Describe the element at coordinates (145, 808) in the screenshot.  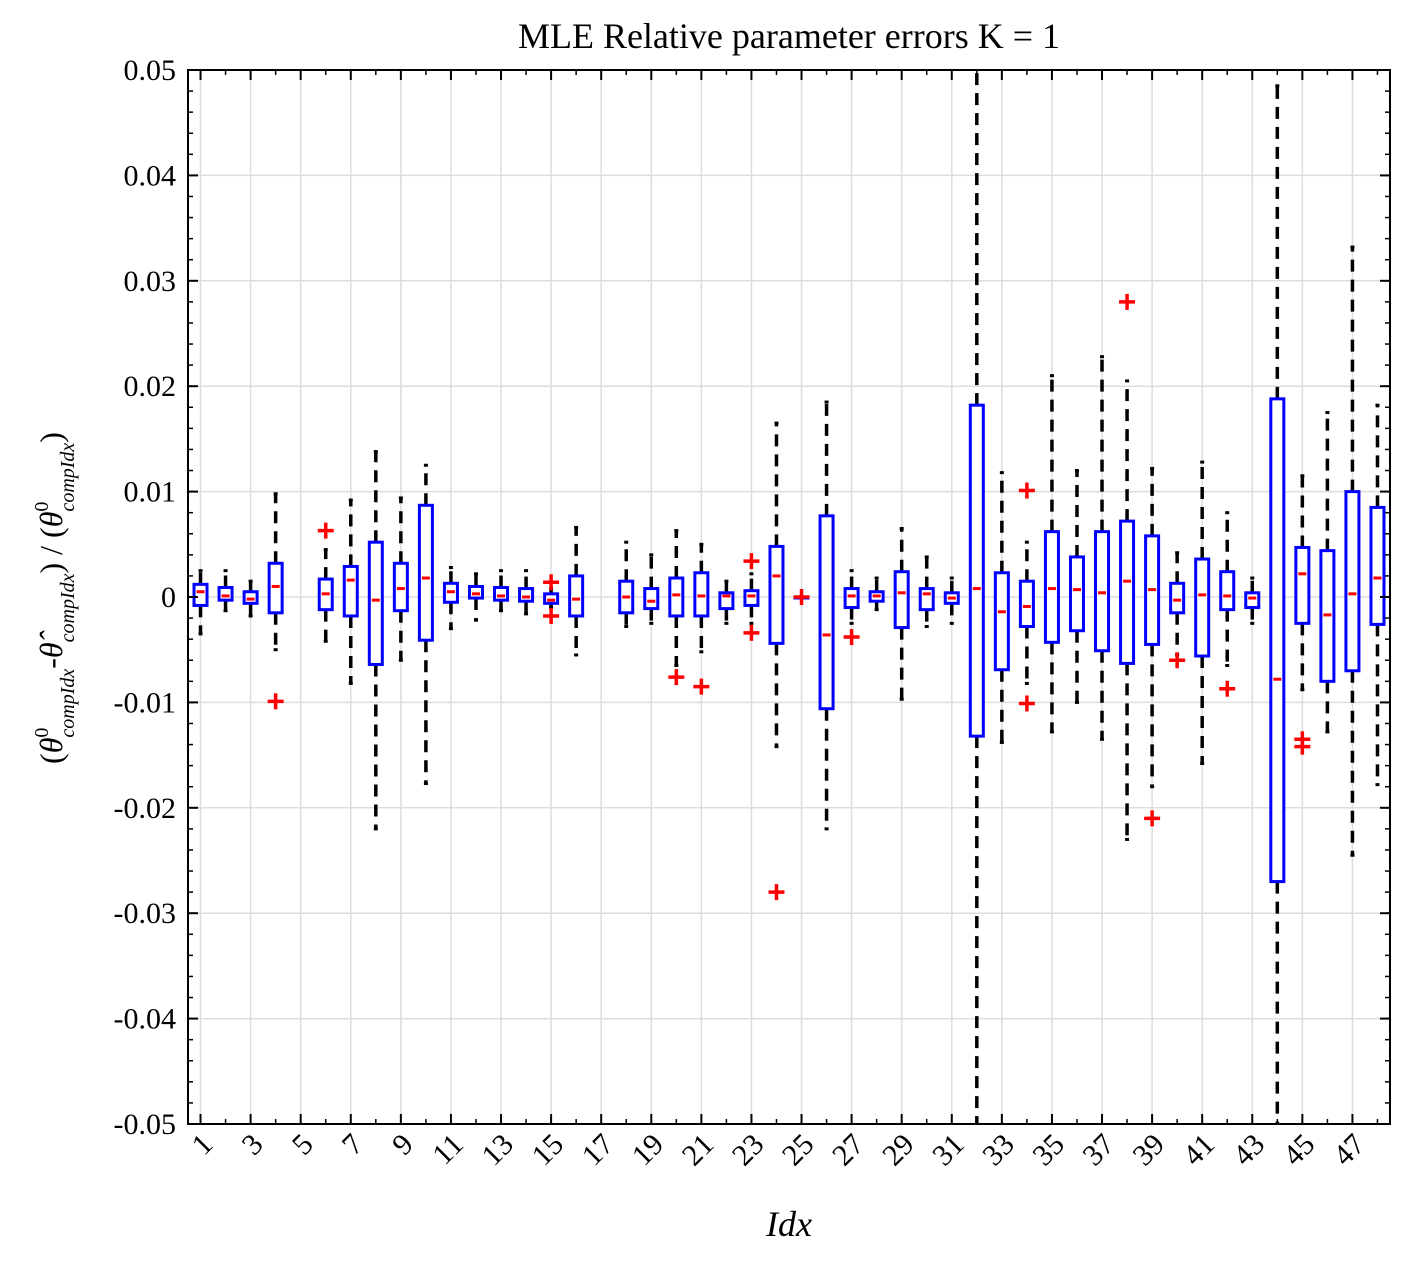
I see `y-tick-label: -0.02` at that location.